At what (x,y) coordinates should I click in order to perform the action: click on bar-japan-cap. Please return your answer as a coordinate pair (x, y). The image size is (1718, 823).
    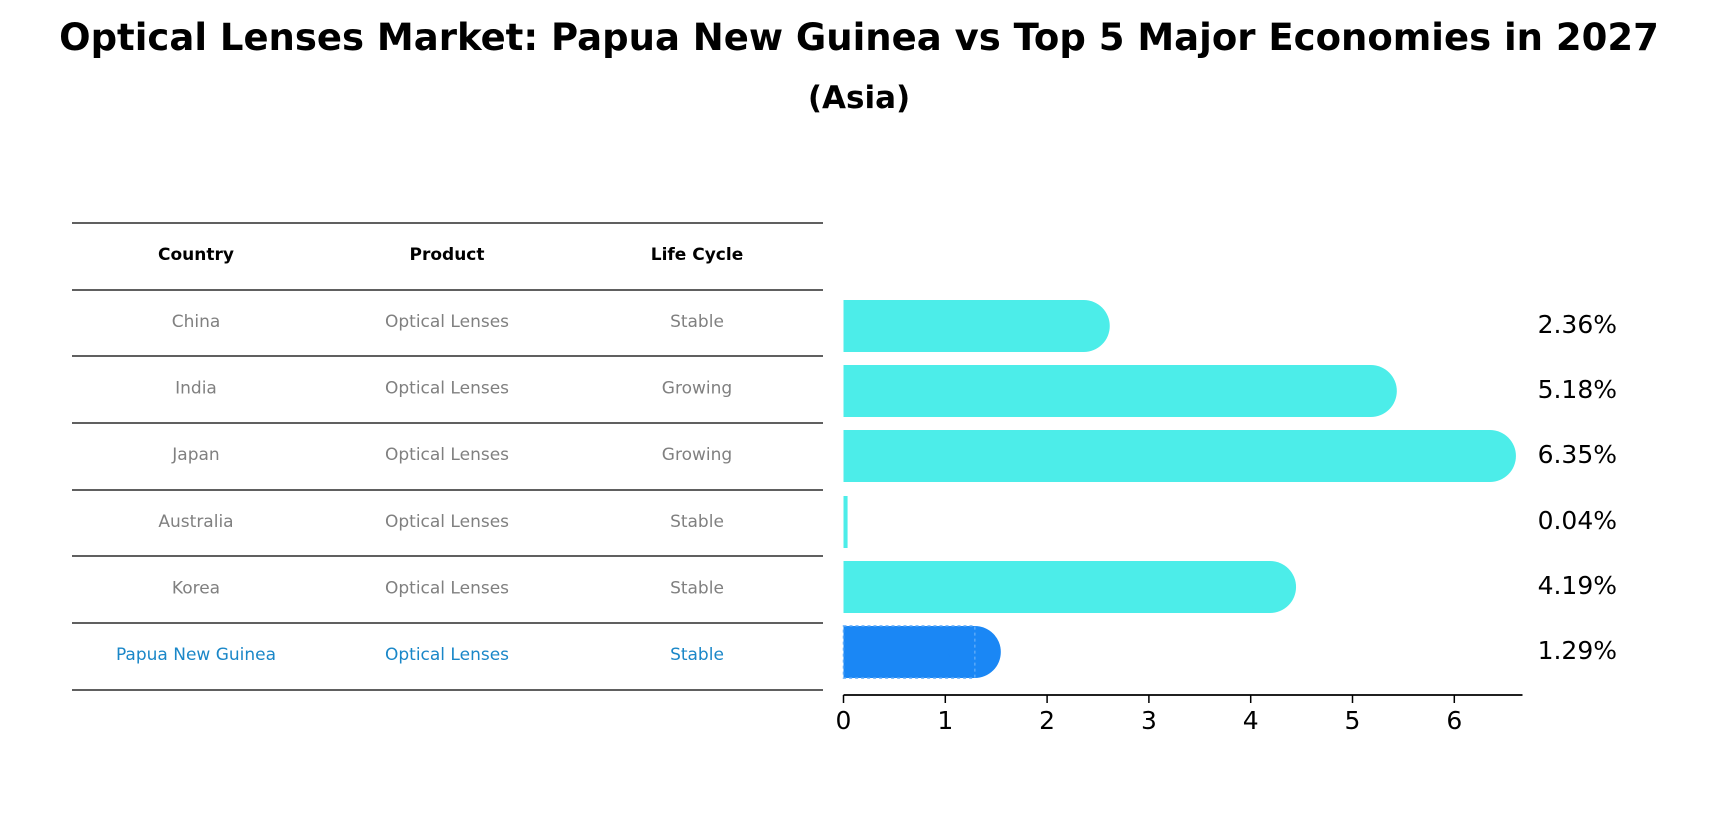
    Looking at the image, I should click on (1489, 456).